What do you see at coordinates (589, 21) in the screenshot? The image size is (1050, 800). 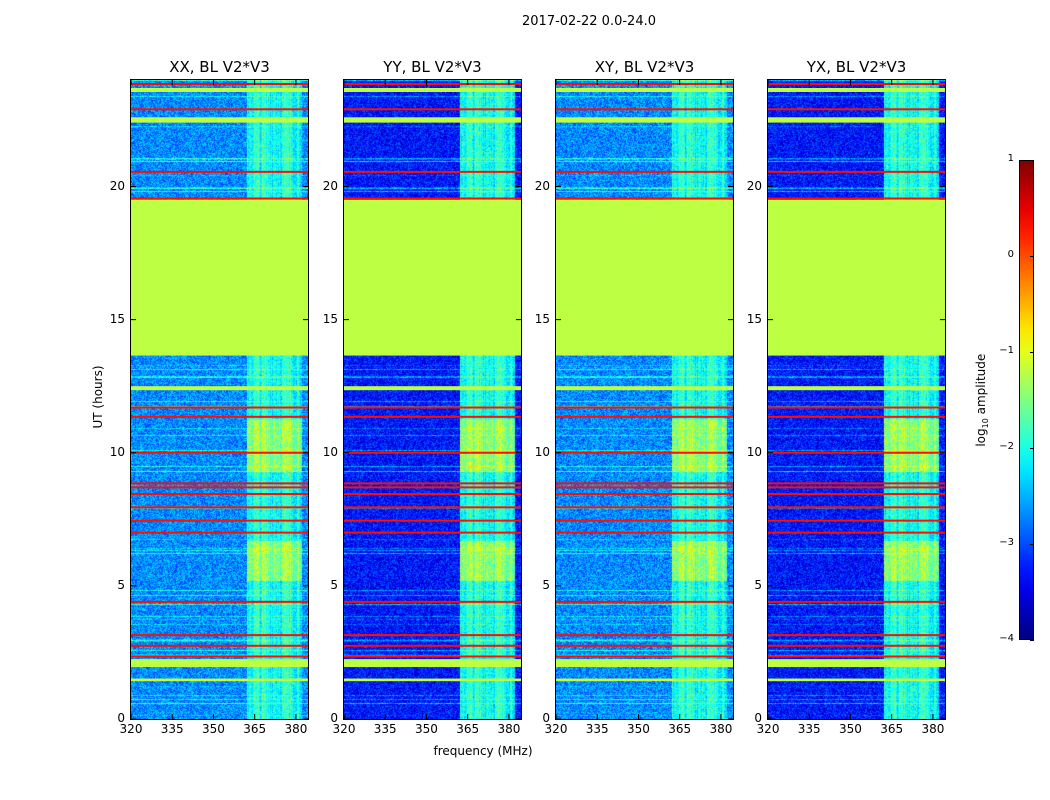 I see `figure-title: 2017-02-22 0.0-24.0` at bounding box center [589, 21].